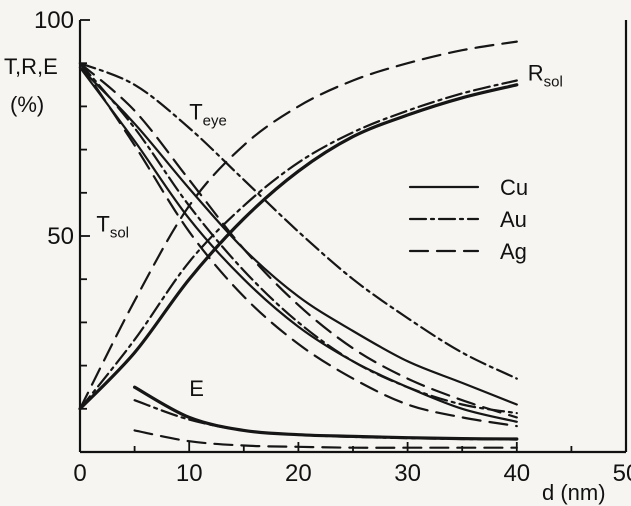  Describe the element at coordinates (112, 227) in the screenshot. I see `curve-label-t-sol: Tsol` at that location.